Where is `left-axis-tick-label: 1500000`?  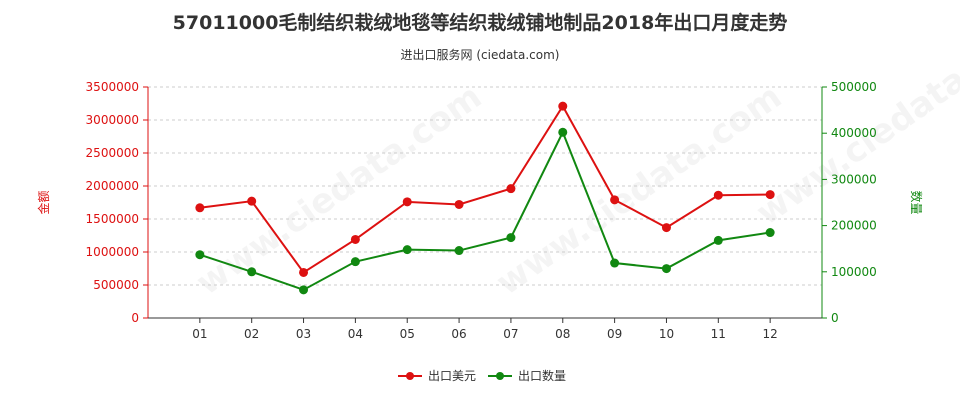 left-axis-tick-label: 1500000 is located at coordinates (112, 219).